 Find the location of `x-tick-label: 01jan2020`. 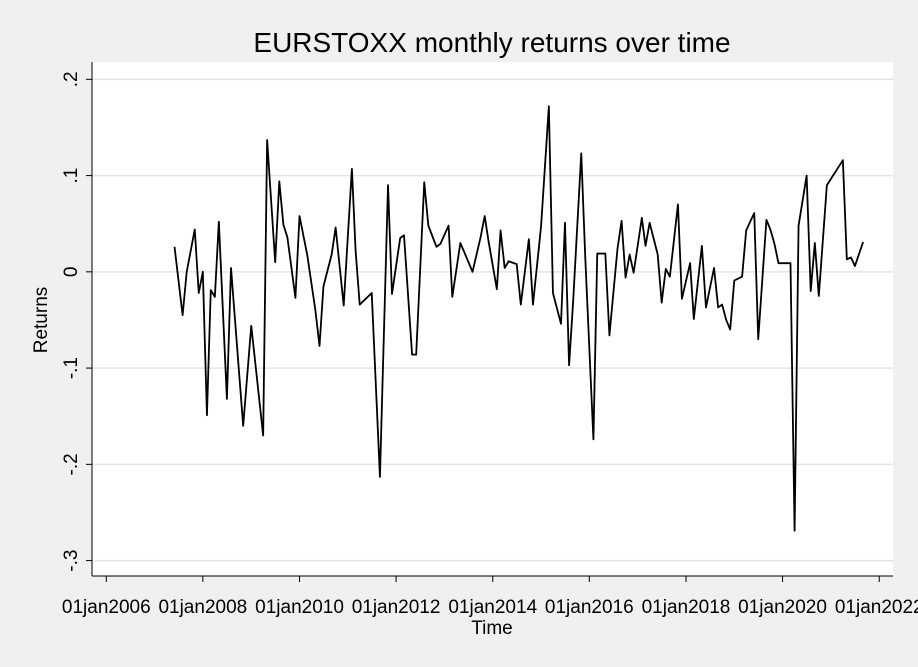

x-tick-label: 01jan2020 is located at coordinates (782, 607).